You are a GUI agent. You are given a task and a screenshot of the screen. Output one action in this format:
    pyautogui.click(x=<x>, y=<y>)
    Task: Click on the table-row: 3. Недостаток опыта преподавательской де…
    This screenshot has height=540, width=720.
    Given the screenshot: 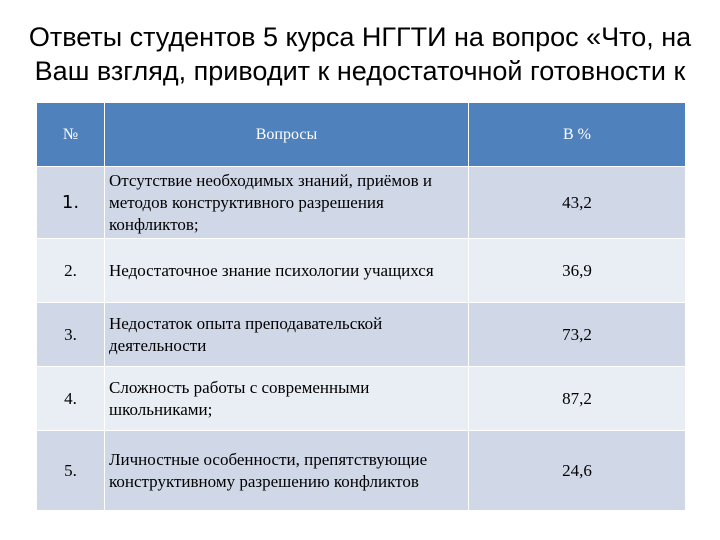 What is the action you would take?
    pyautogui.click(x=361, y=334)
    